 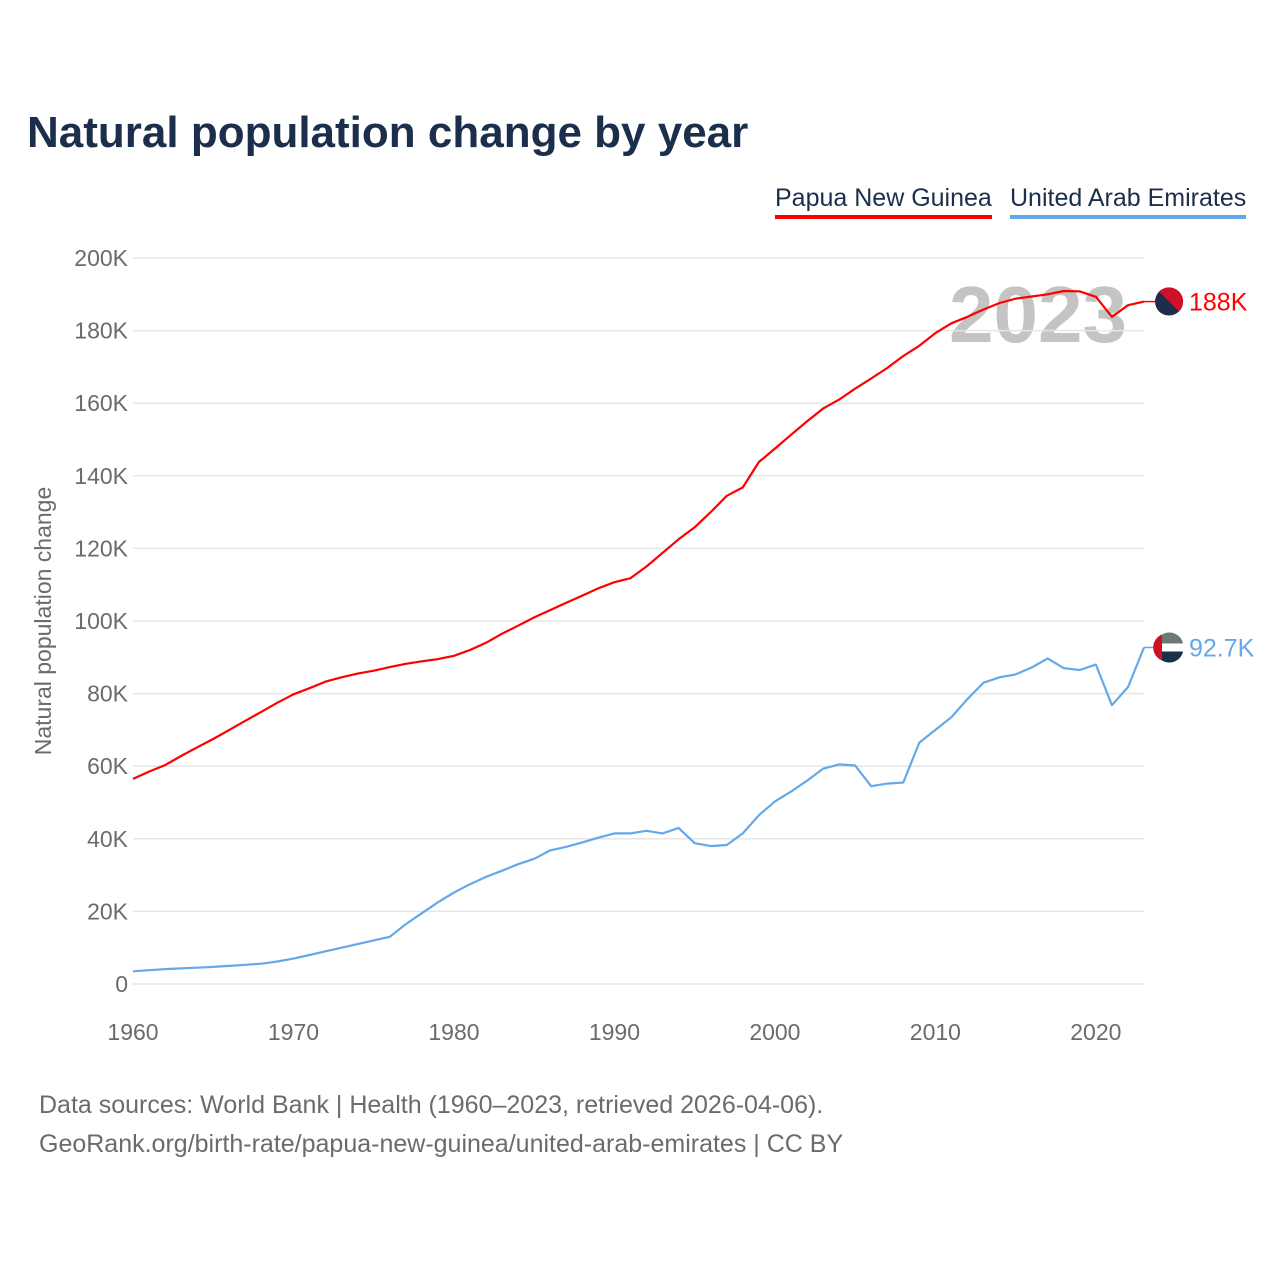 I want to click on y-tick-label: 40K, so click(x=108, y=839).